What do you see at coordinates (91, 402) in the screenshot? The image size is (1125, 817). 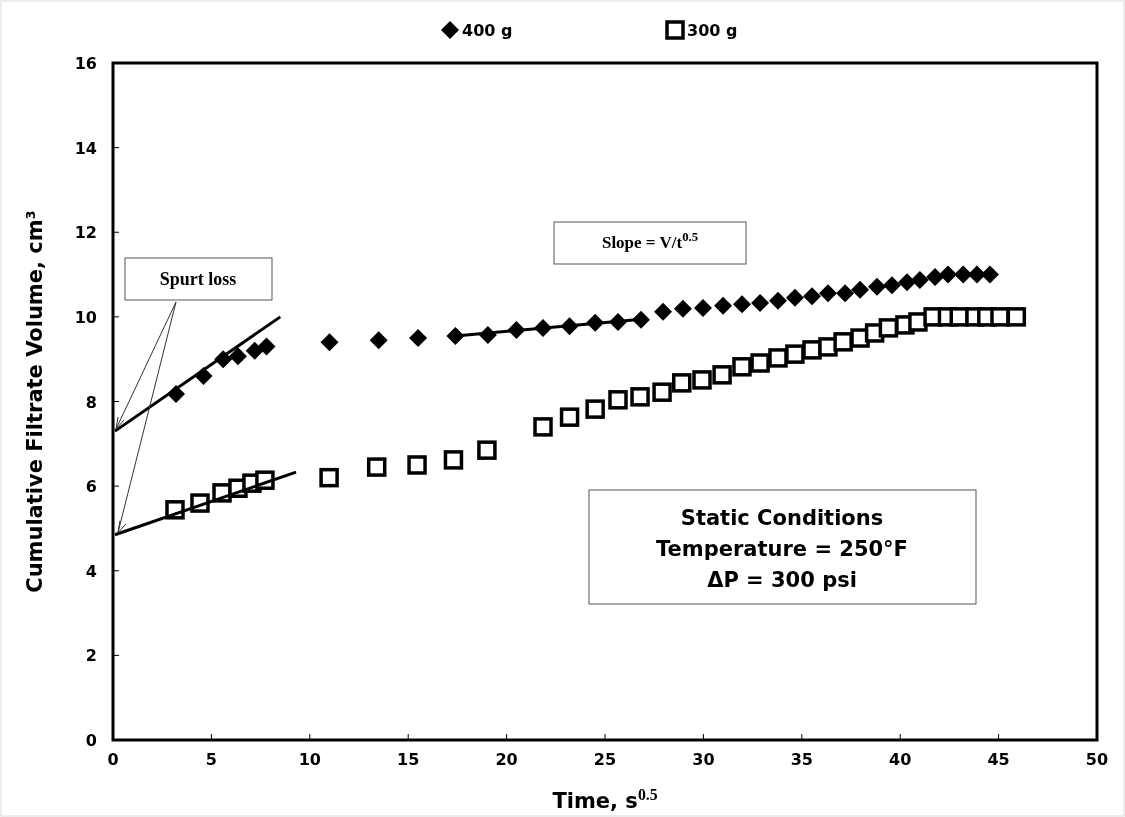 I see `y-tick-label: 8` at bounding box center [91, 402].